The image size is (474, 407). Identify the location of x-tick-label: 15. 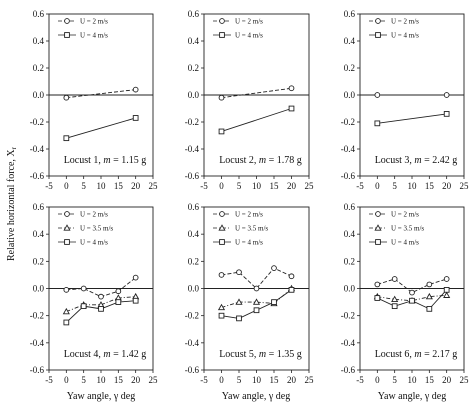
(275, 186).